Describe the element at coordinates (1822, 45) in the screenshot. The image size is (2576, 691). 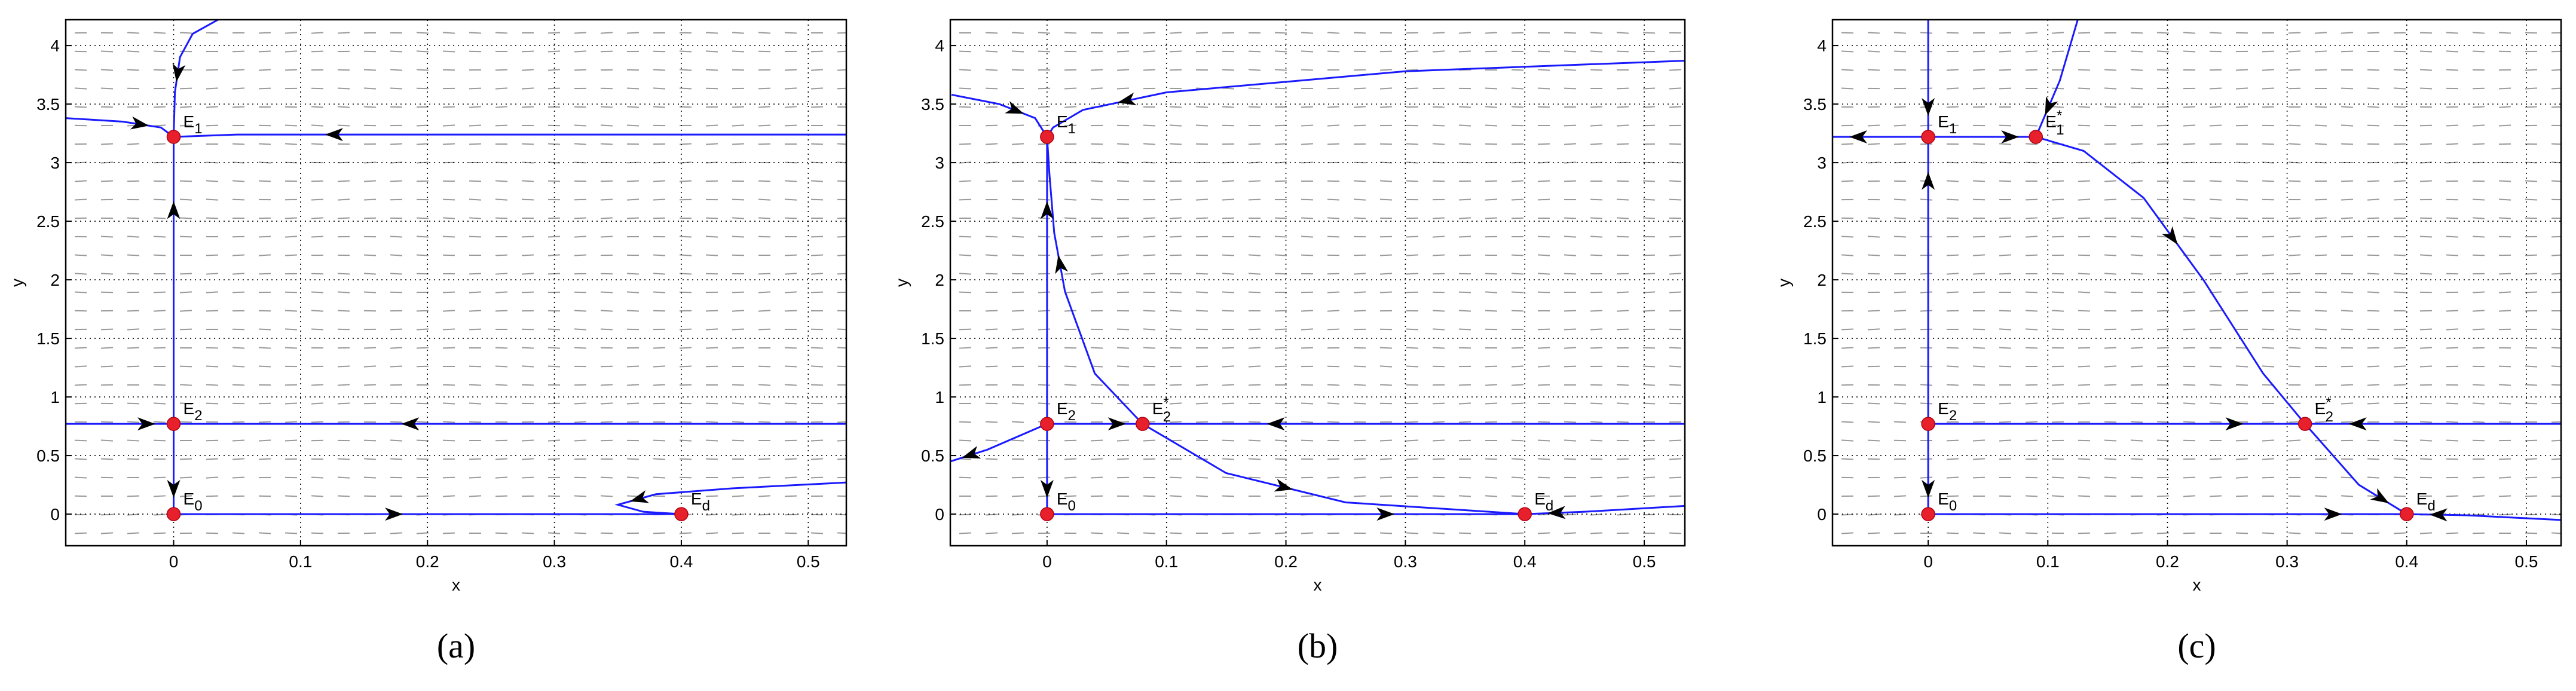
I see `y-tick-label: 4` at that location.